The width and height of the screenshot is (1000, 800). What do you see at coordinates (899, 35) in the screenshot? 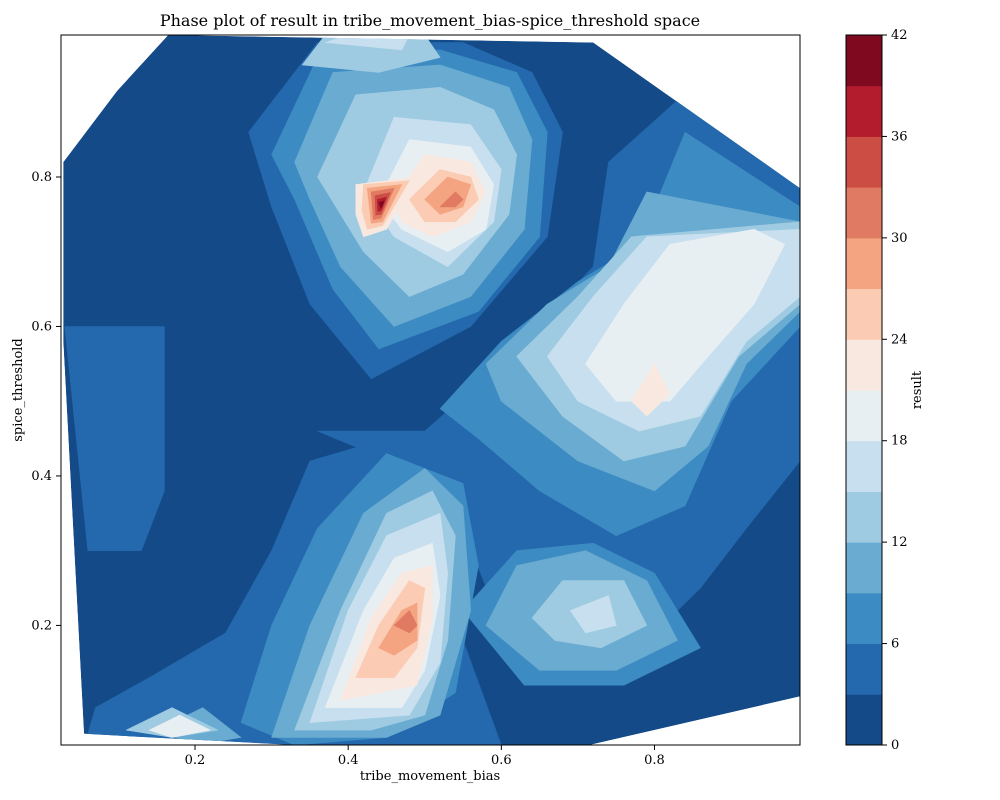
I see `colorbar-tick-label: 42` at bounding box center [899, 35].